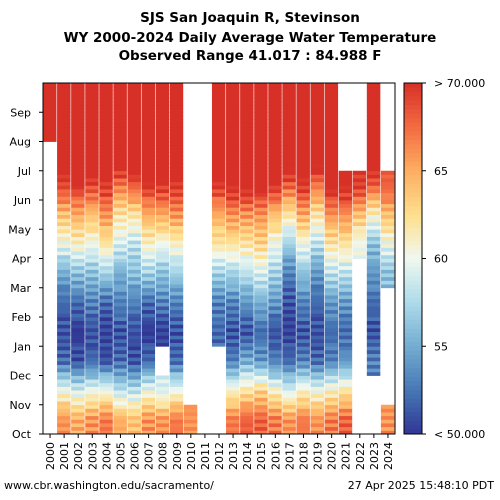  Describe the element at coordinates (22, 346) in the screenshot. I see `y-tick-label: Jan` at that location.